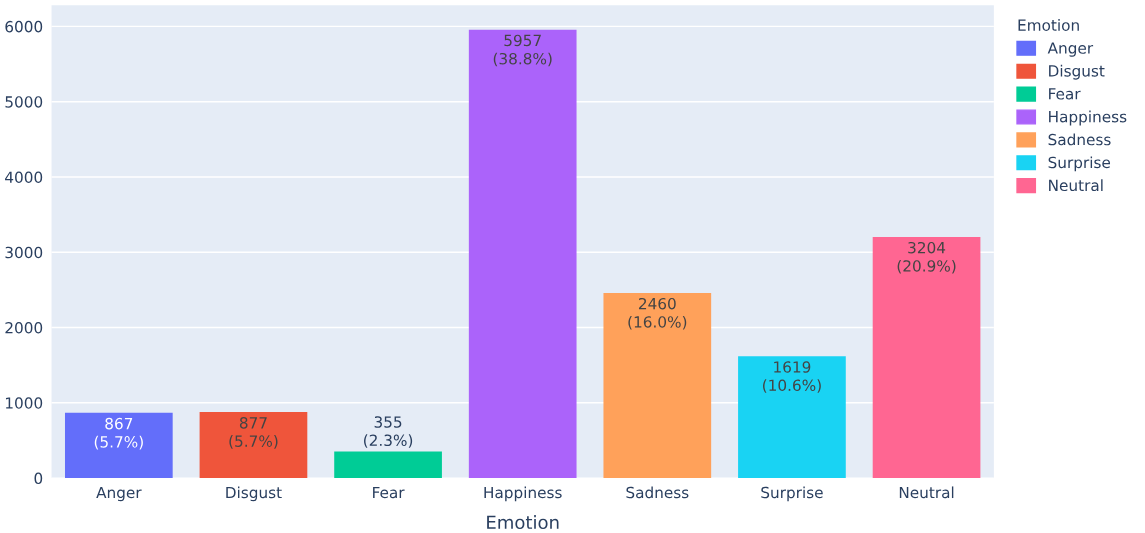 Image resolution: width=1145 pixels, height=533 pixels. Describe the element at coordinates (24, 403) in the screenshot. I see `y-tick-label: 1000` at that location.